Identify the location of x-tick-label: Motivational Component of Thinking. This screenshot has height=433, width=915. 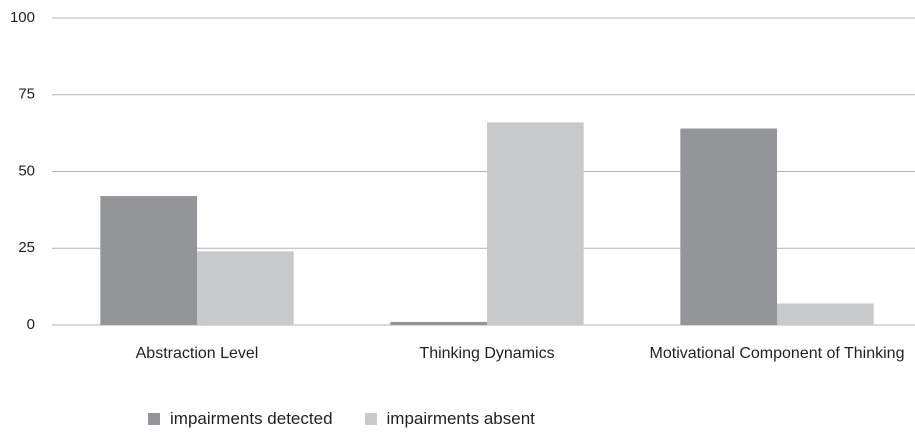
(777, 353).